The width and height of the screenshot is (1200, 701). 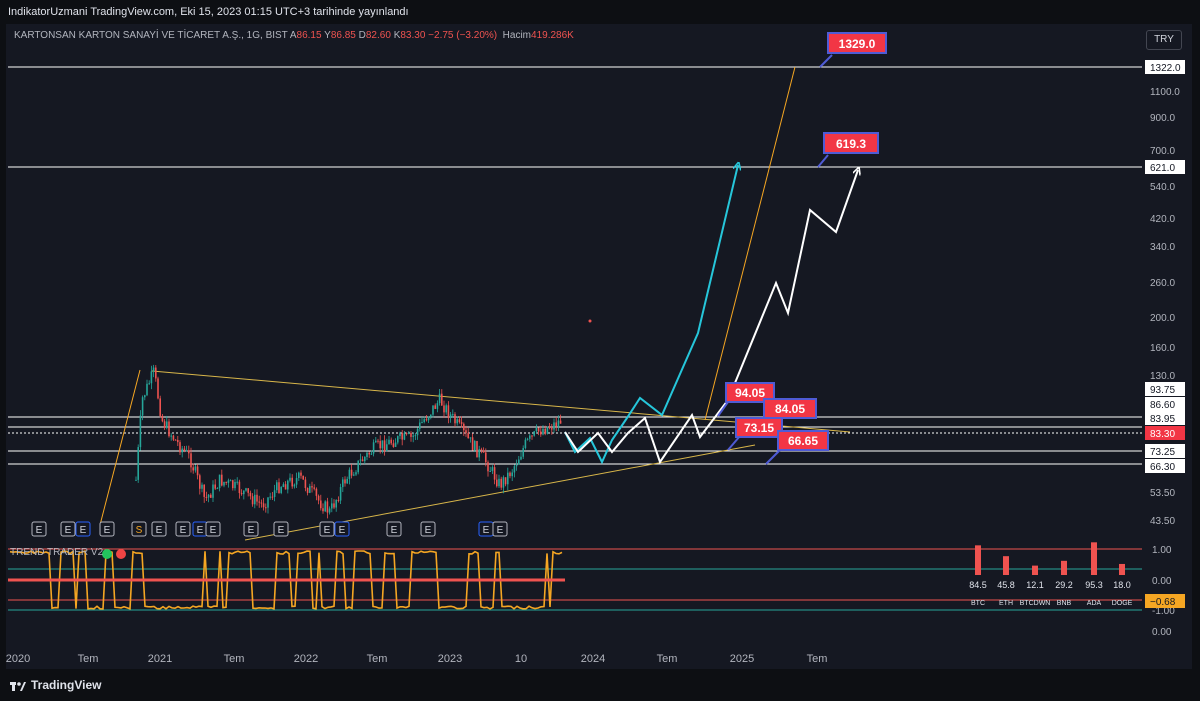 I want to click on target-callout-1329: 1329.0, so click(x=857, y=43).